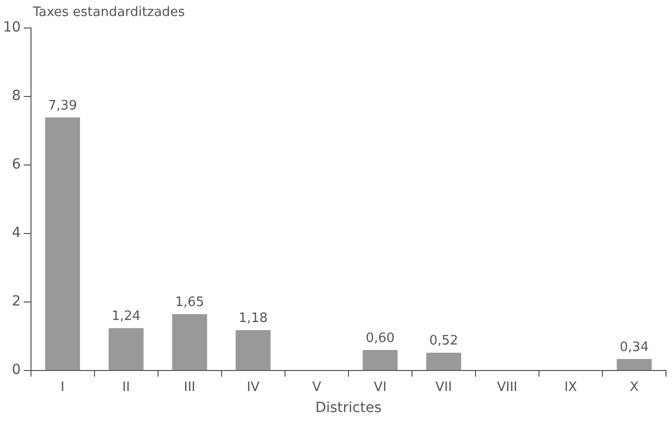 Image resolution: width=672 pixels, height=423 pixels. Describe the element at coordinates (16, 164) in the screenshot. I see `y-tick-label: 6` at that location.